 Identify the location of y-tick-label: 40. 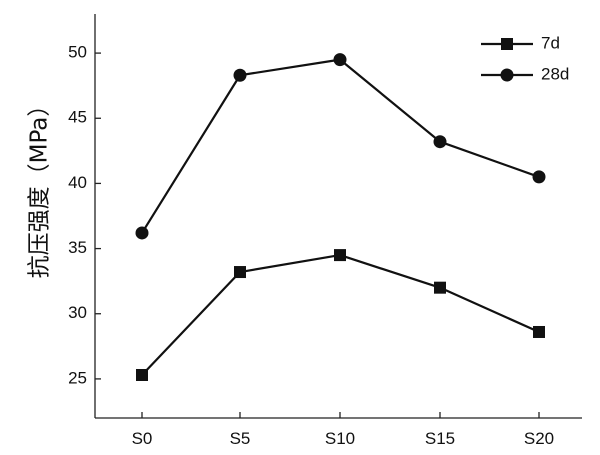
(77, 182).